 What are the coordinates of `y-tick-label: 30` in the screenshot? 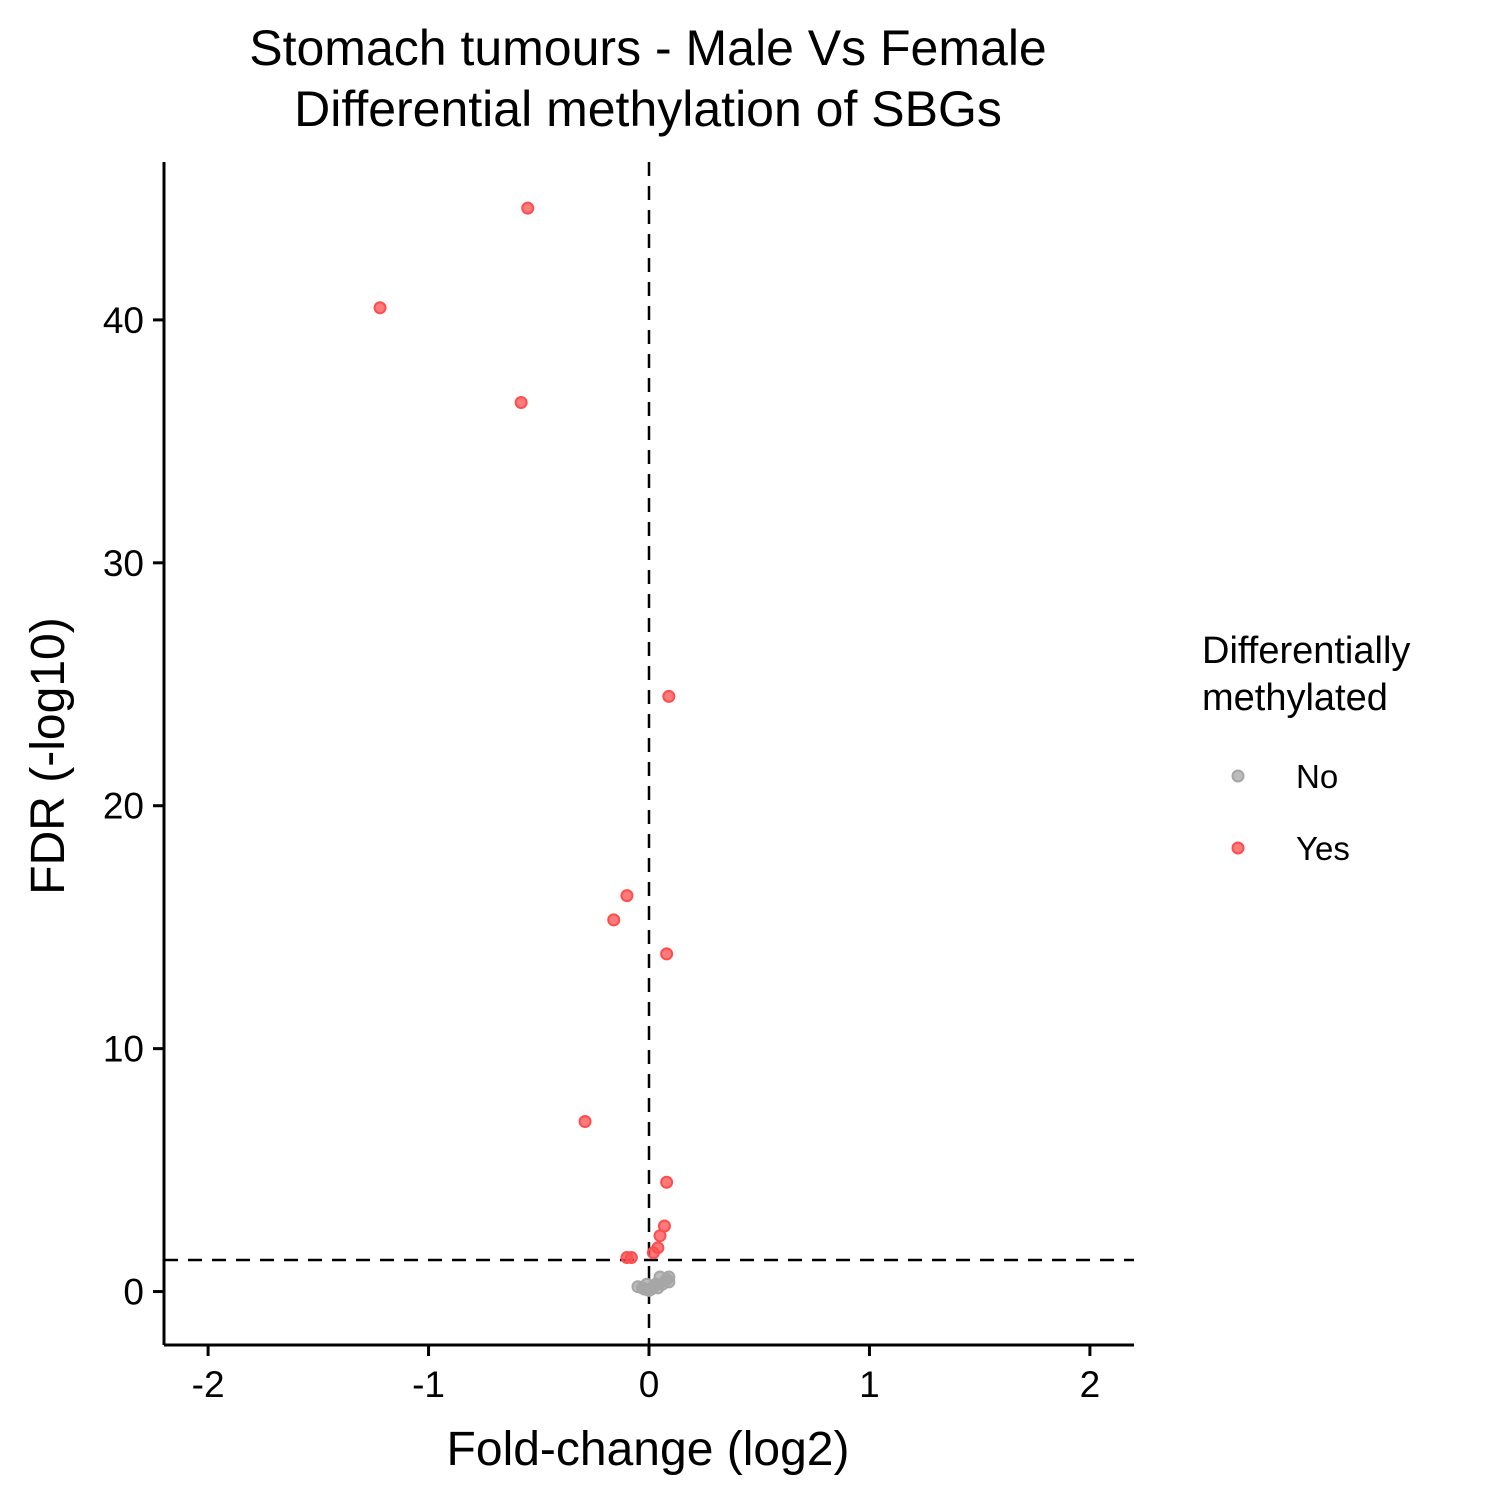 It's located at (123, 563).